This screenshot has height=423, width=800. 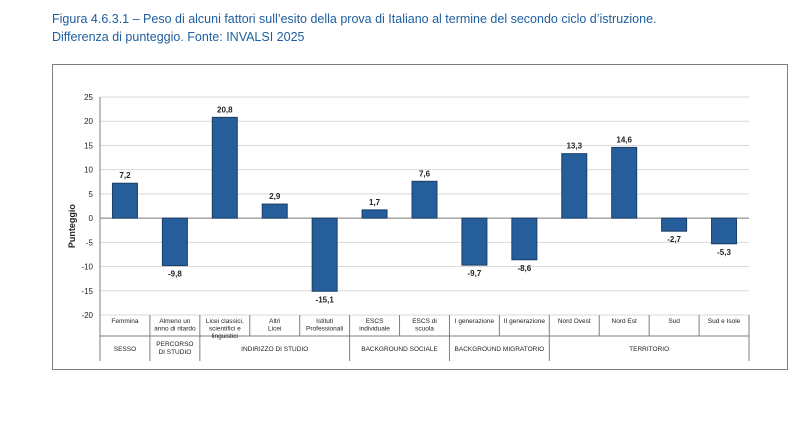 I want to click on y-tick-label: -10, so click(x=87, y=267).